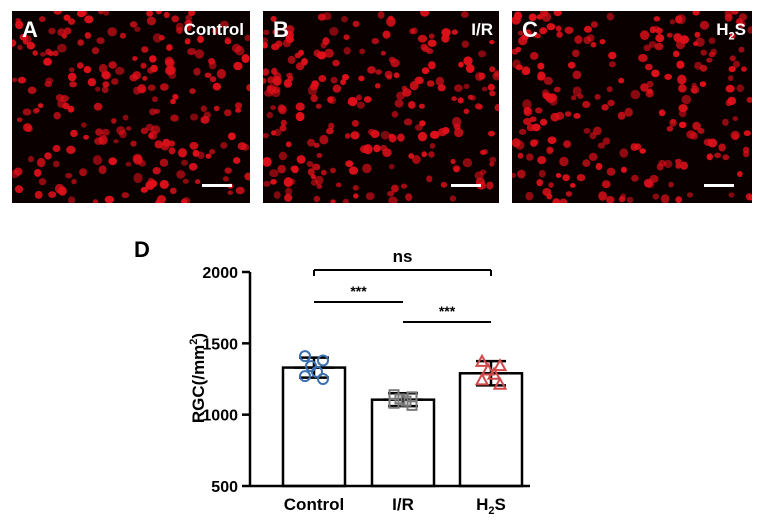 The height and width of the screenshot is (525, 764). Describe the element at coordinates (482, 29) in the screenshot. I see `panel-label-ir: I/R` at that location.